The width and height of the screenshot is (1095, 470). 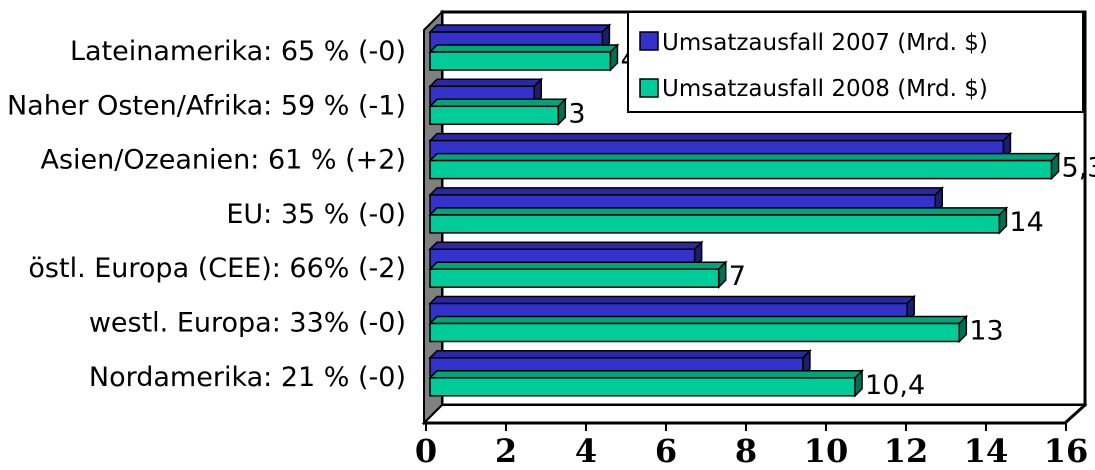 I want to click on category-label-1: Naher Osten/Afrika: 59 % (-1), so click(x=206, y=105).